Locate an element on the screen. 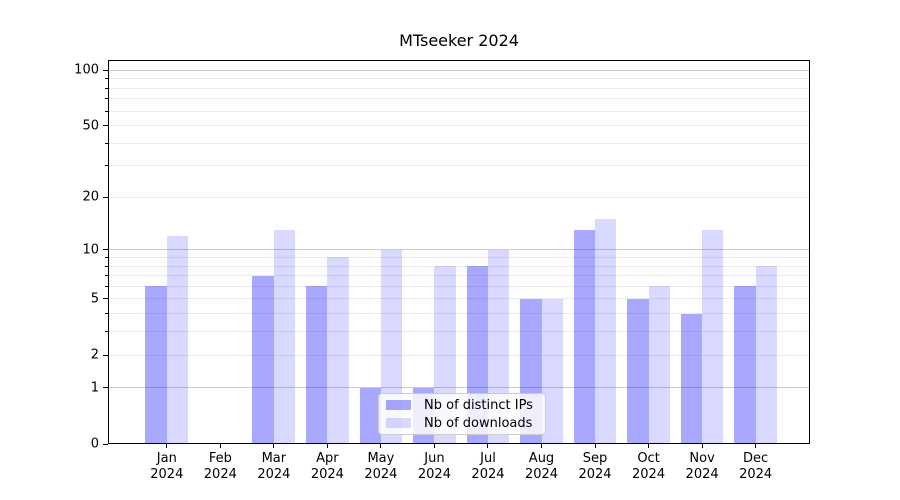 The image size is (900, 500). x-tick-label-dec: Dec 2024 is located at coordinates (756, 466).